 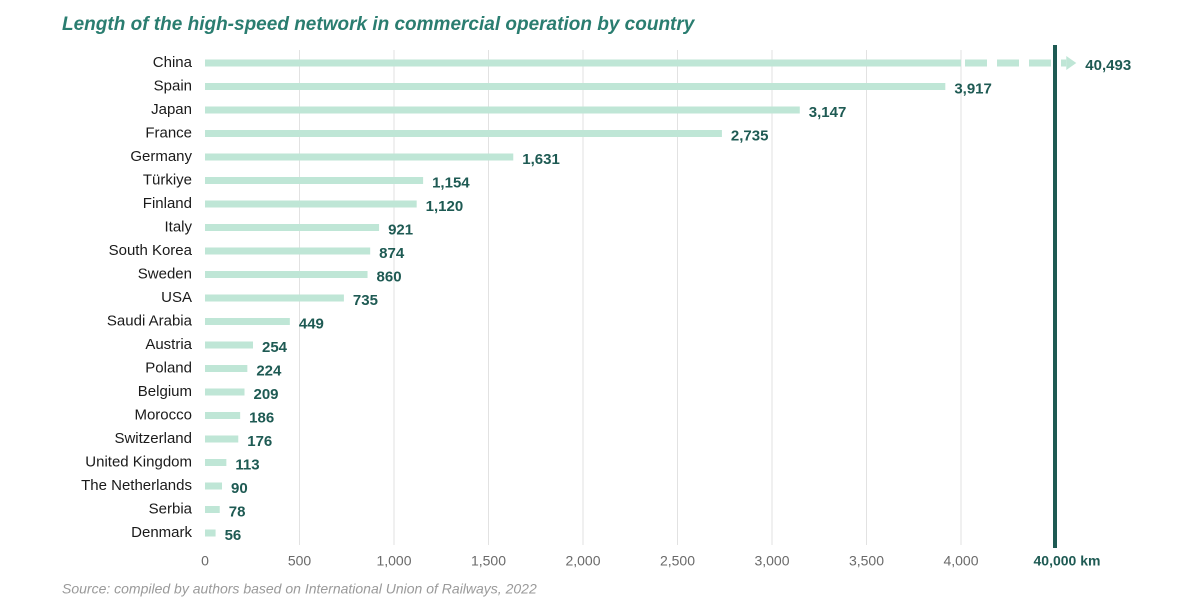 What do you see at coordinates (165, 391) in the screenshot?
I see `y-tick-label: Belgium` at bounding box center [165, 391].